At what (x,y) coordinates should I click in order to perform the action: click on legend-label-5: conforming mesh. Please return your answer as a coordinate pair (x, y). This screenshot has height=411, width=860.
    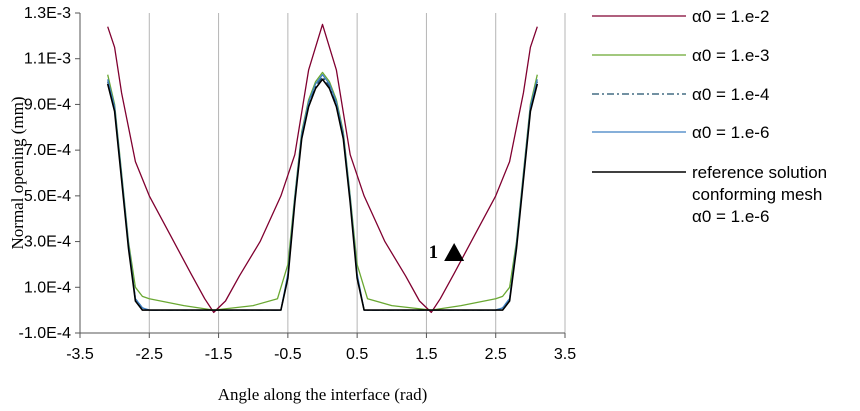
    Looking at the image, I should click on (757, 194).